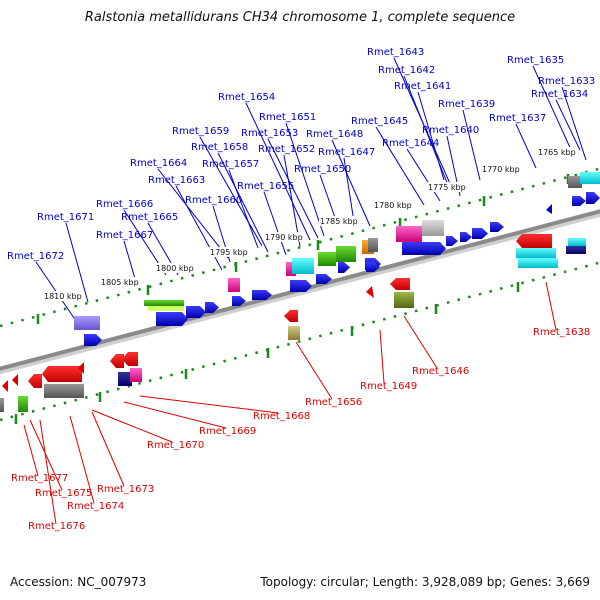 This screenshot has height=600, width=600. Describe the element at coordinates (286, 149) in the screenshot. I see `forward-gene-label: Rmet_1652` at that location.